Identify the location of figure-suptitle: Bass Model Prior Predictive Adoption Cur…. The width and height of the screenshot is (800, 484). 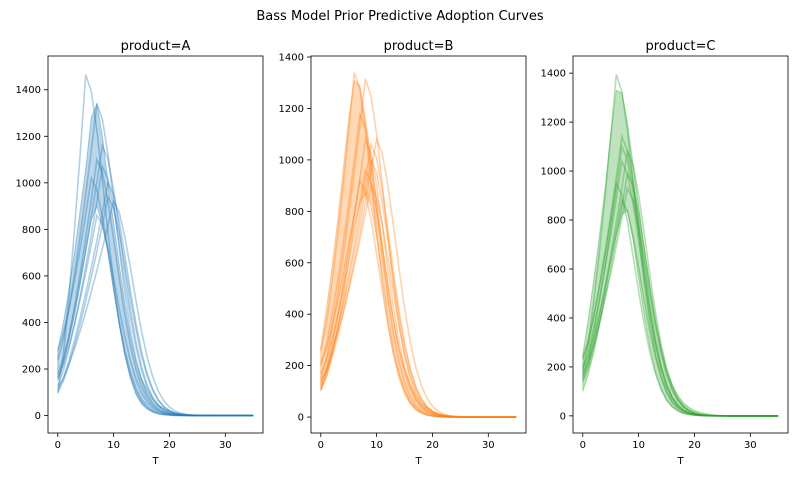
(399, 16).